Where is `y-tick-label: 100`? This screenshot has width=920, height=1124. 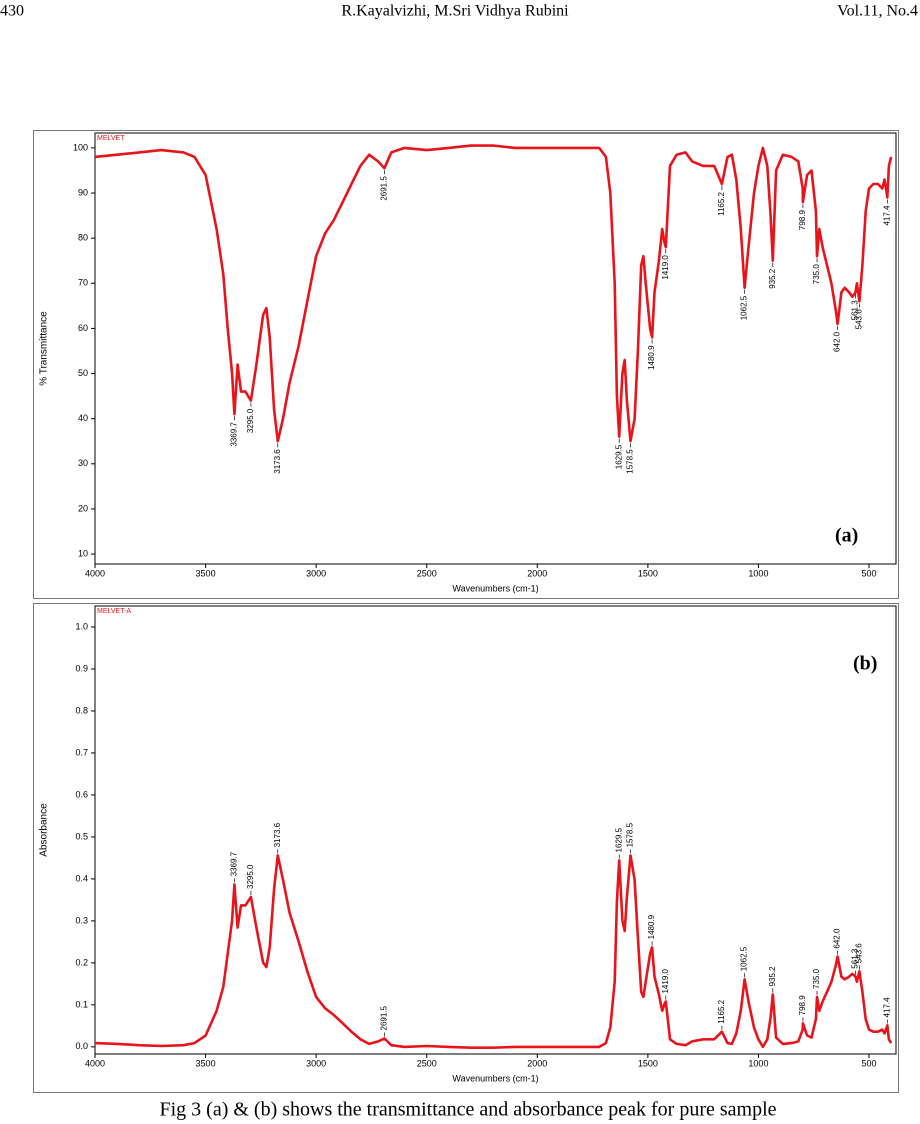
y-tick-label: 100 is located at coordinates (80, 147).